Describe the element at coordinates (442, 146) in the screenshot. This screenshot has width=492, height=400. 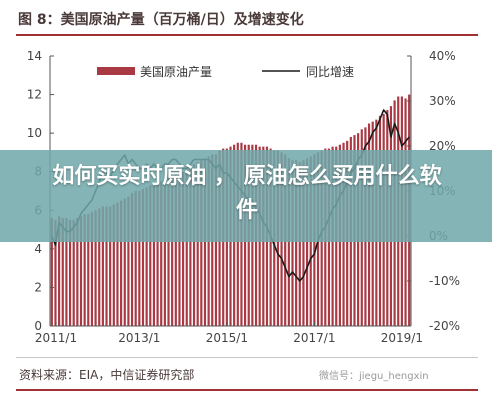
I see `y2-tick-label: 20%` at that location.